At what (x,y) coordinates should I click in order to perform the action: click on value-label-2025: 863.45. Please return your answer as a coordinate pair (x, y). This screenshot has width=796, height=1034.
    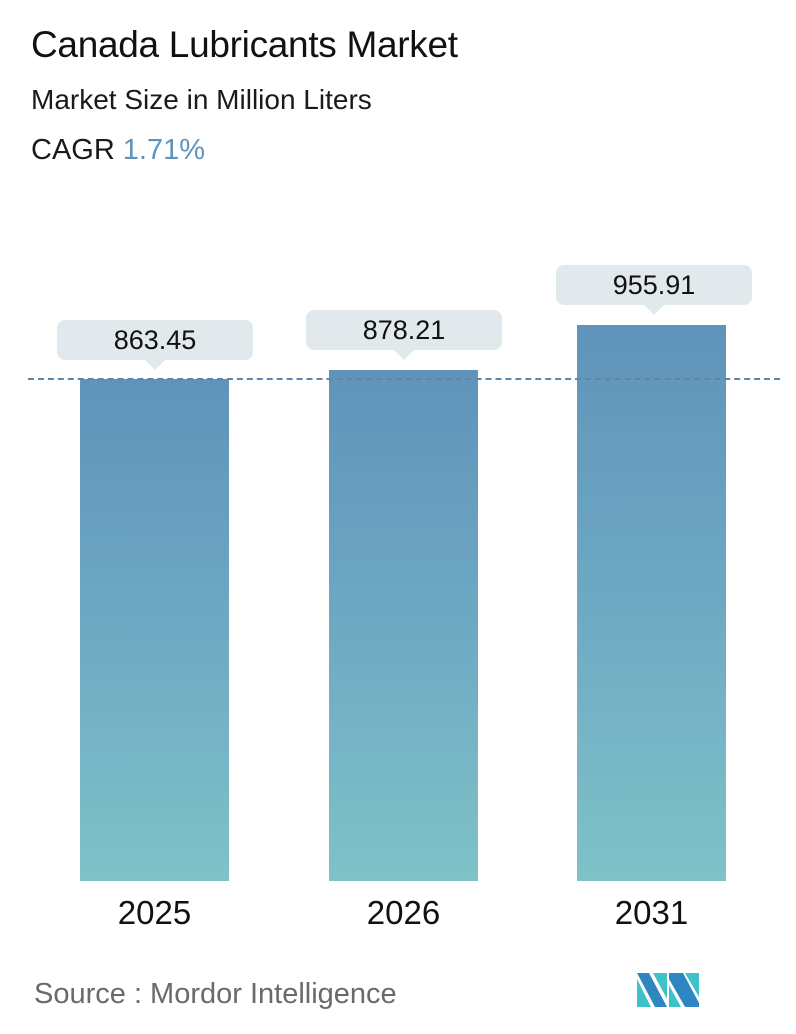
    Looking at the image, I should click on (155, 345).